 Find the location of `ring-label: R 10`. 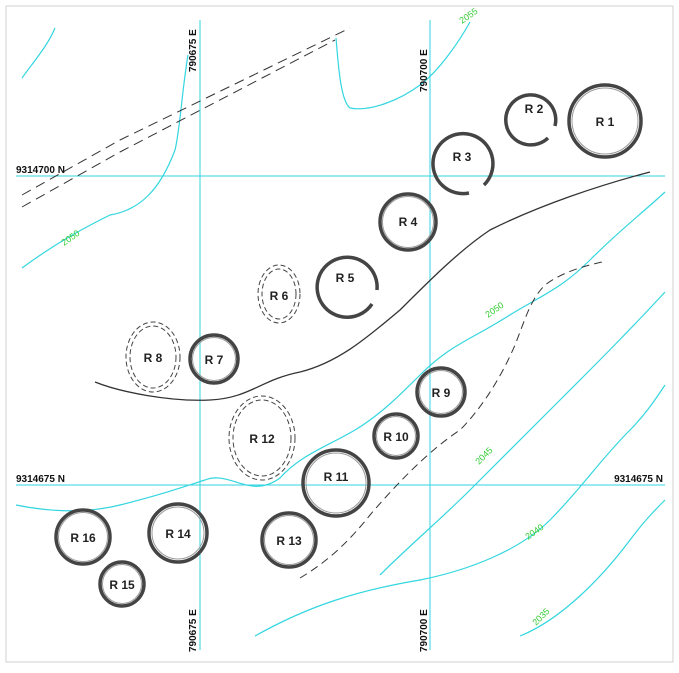

ring-label: R 10 is located at coordinates (396, 437).